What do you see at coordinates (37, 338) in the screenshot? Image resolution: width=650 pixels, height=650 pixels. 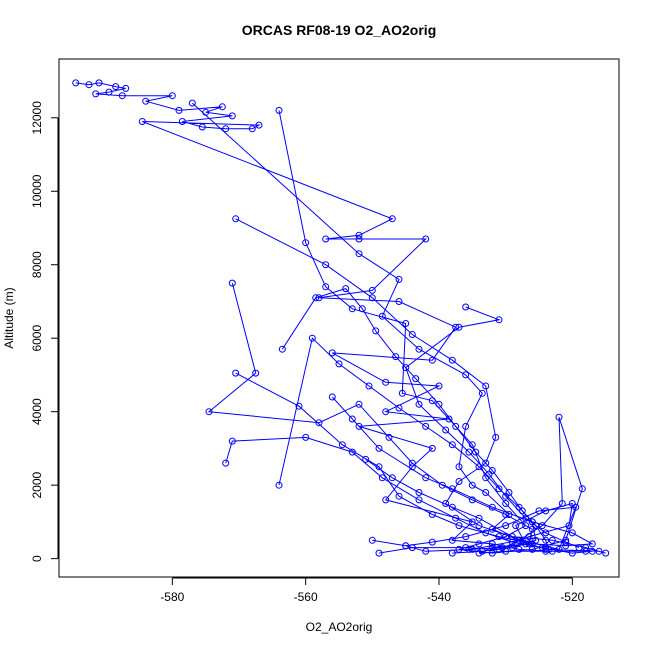 I see `y-tick-label: 6000` at bounding box center [37, 338].